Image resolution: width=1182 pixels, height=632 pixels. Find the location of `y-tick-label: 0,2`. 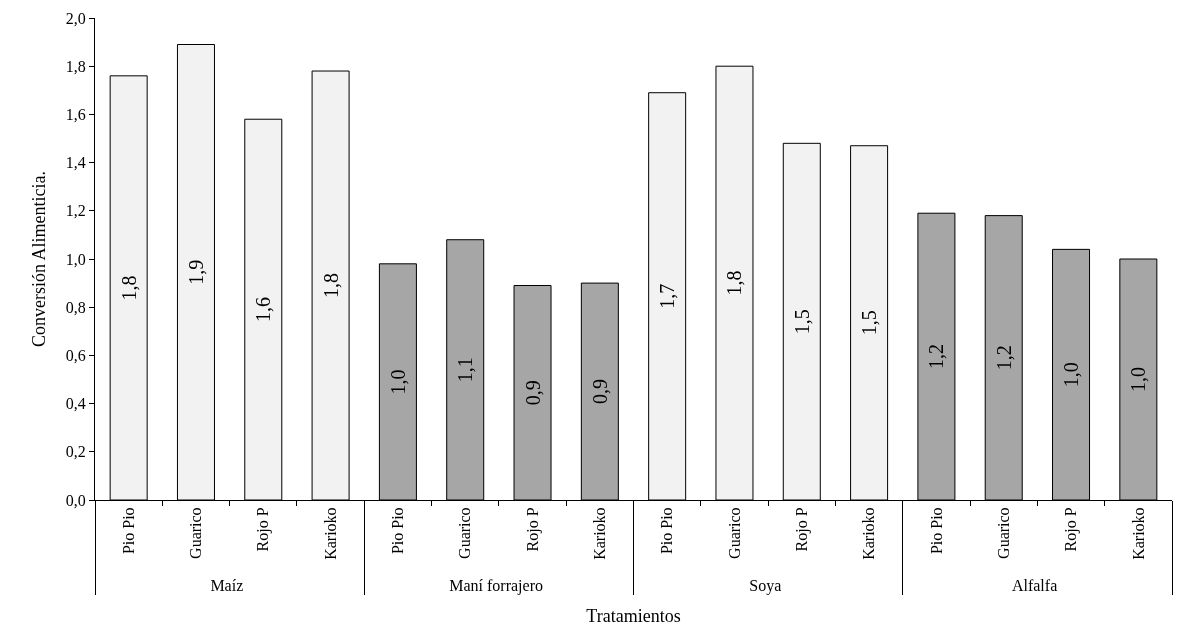

y-tick-label: 0,2 is located at coordinates (75, 452).